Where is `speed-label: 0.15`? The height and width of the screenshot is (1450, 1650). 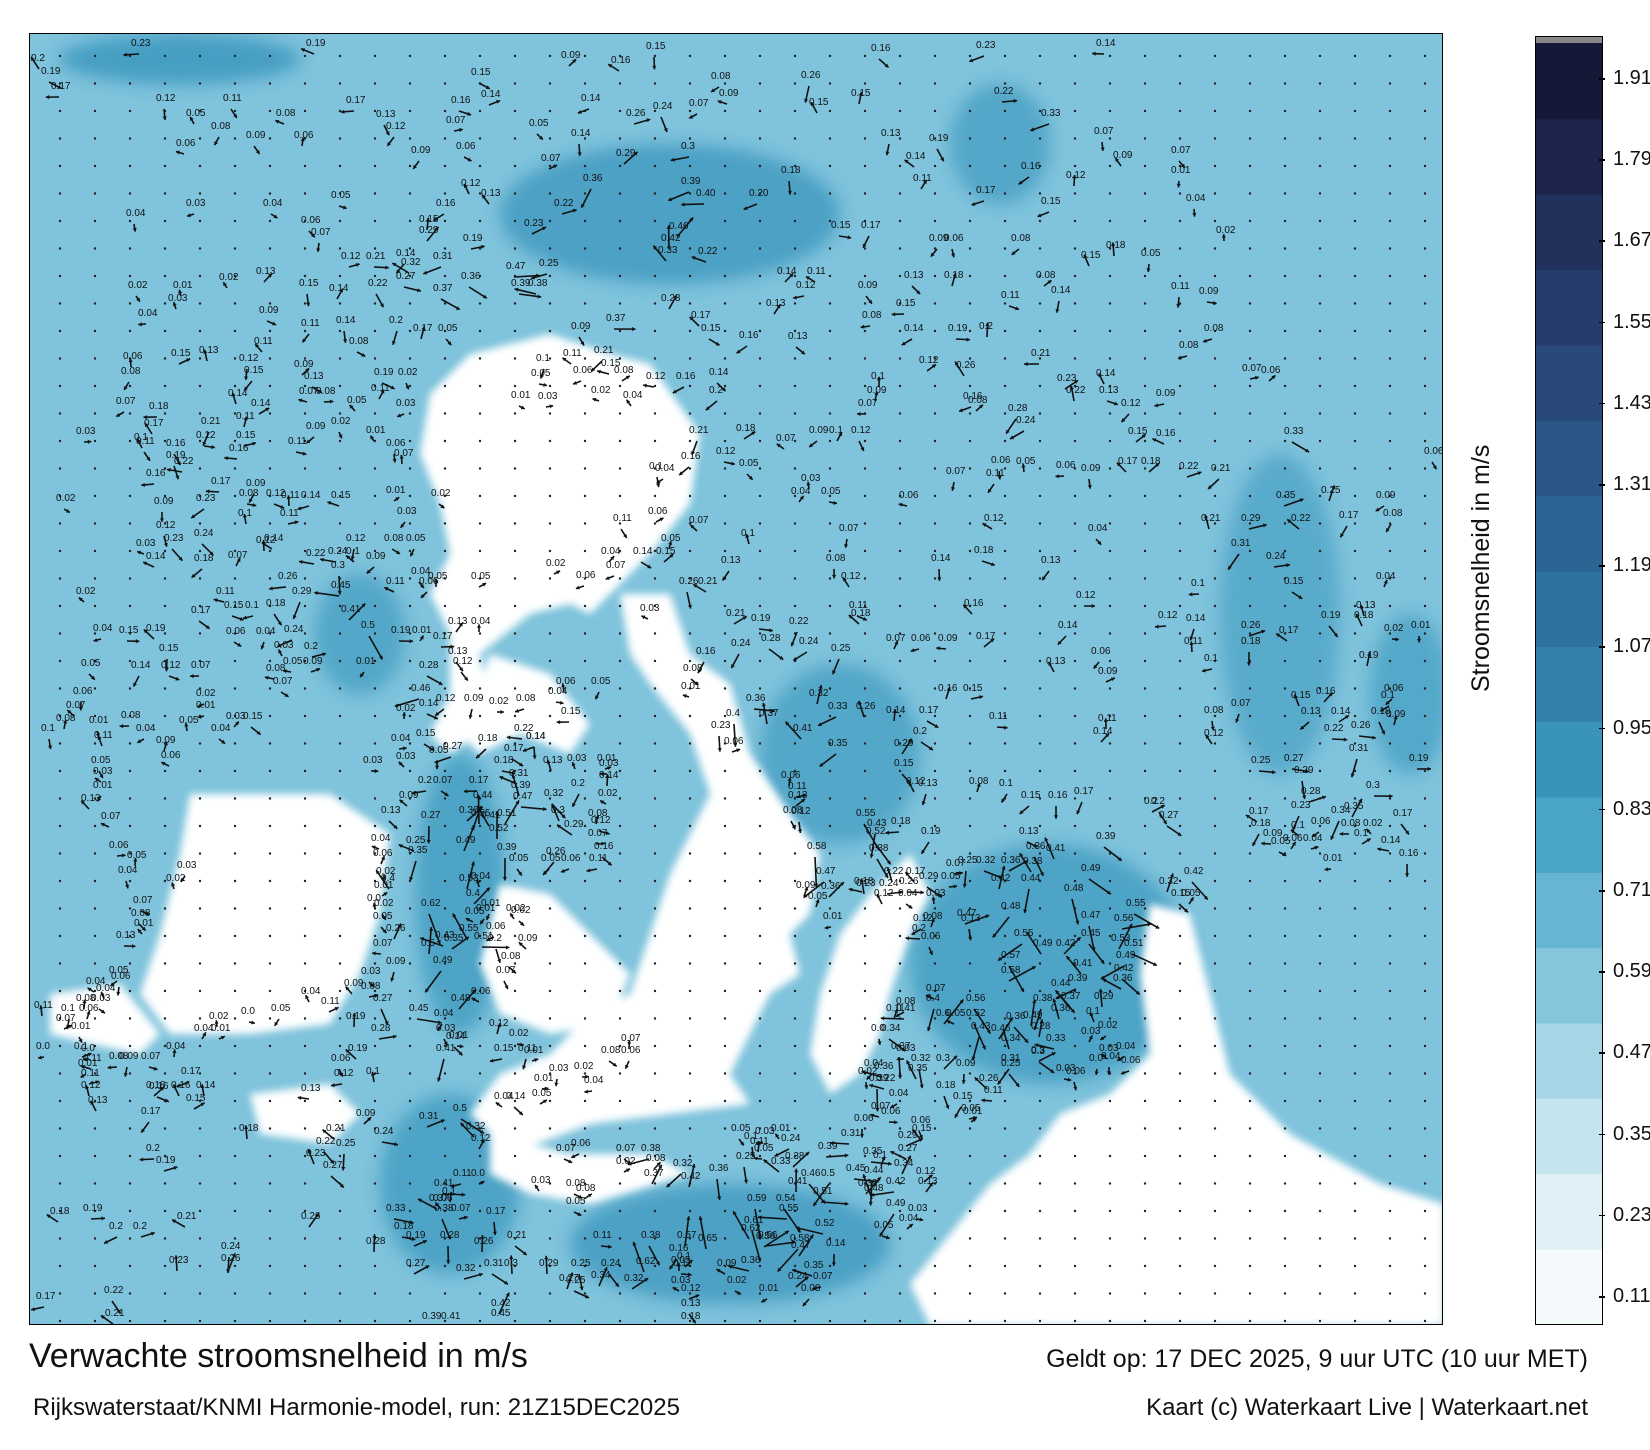
speed-label: 0.15 is located at coordinates (1294, 581).